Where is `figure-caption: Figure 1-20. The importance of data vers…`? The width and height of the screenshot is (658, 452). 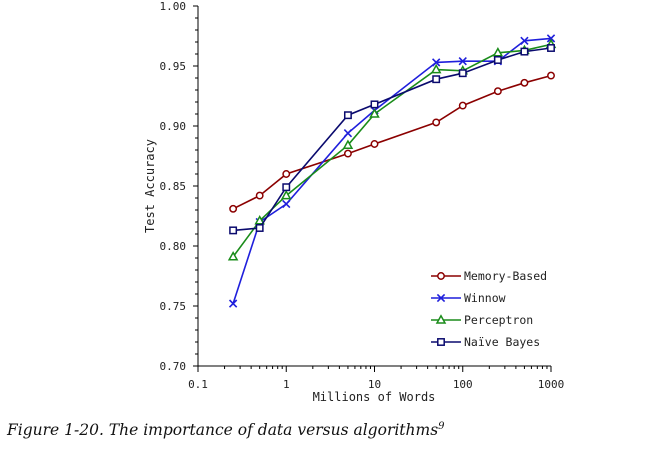 figure-caption: Figure 1-20. The importance of data vers… is located at coordinates (226, 430).